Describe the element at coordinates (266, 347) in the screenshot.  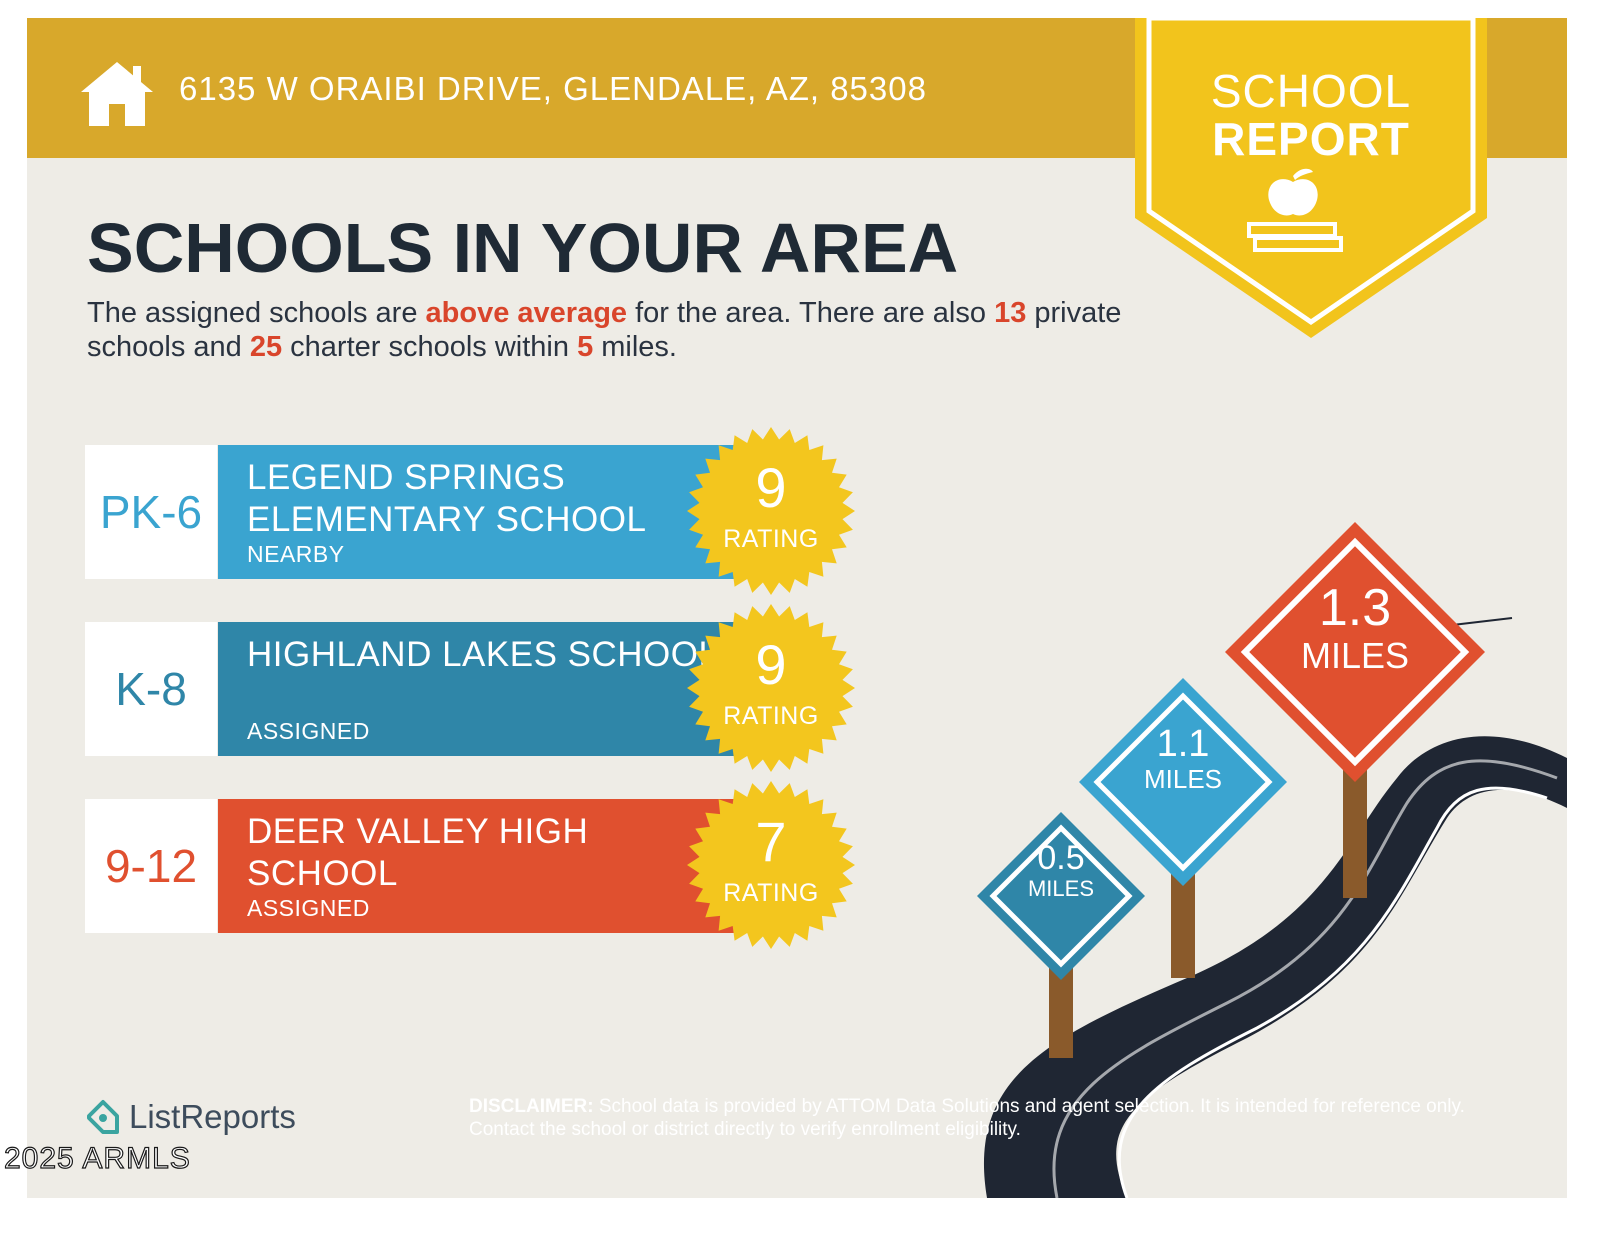
I see `charter-count: 25` at that location.